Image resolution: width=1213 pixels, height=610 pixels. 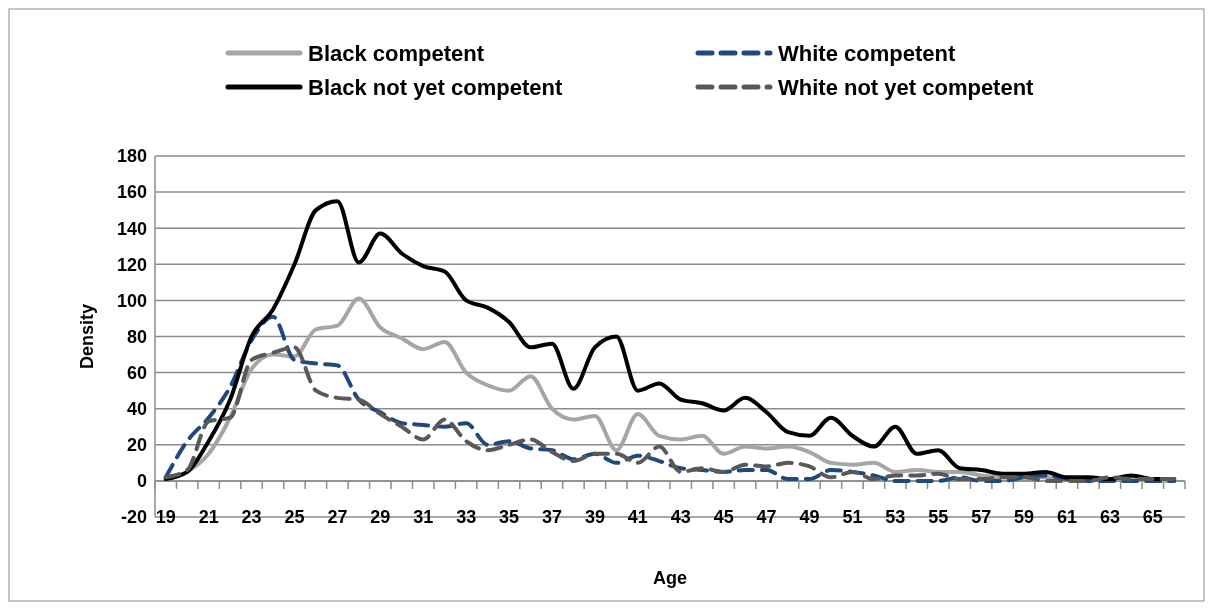 What do you see at coordinates (141, 481) in the screenshot?
I see `y-tick-label: 0` at bounding box center [141, 481].